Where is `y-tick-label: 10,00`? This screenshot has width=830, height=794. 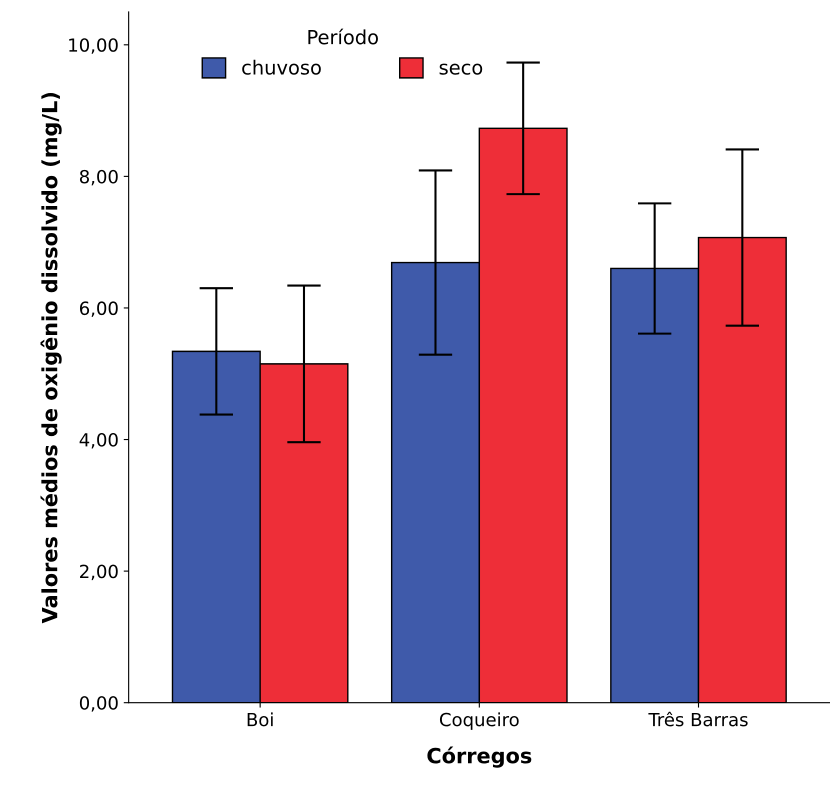 y-tick-label: 10,00 is located at coordinates (93, 46).